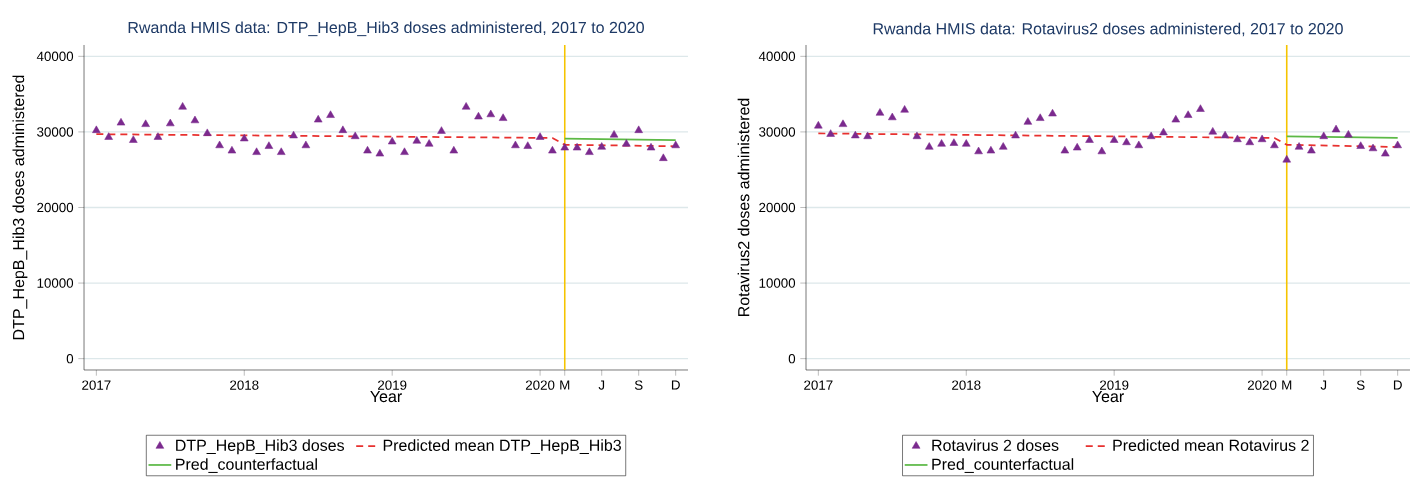  I want to click on legend-label: Pred_counterfactual, so click(246, 465).